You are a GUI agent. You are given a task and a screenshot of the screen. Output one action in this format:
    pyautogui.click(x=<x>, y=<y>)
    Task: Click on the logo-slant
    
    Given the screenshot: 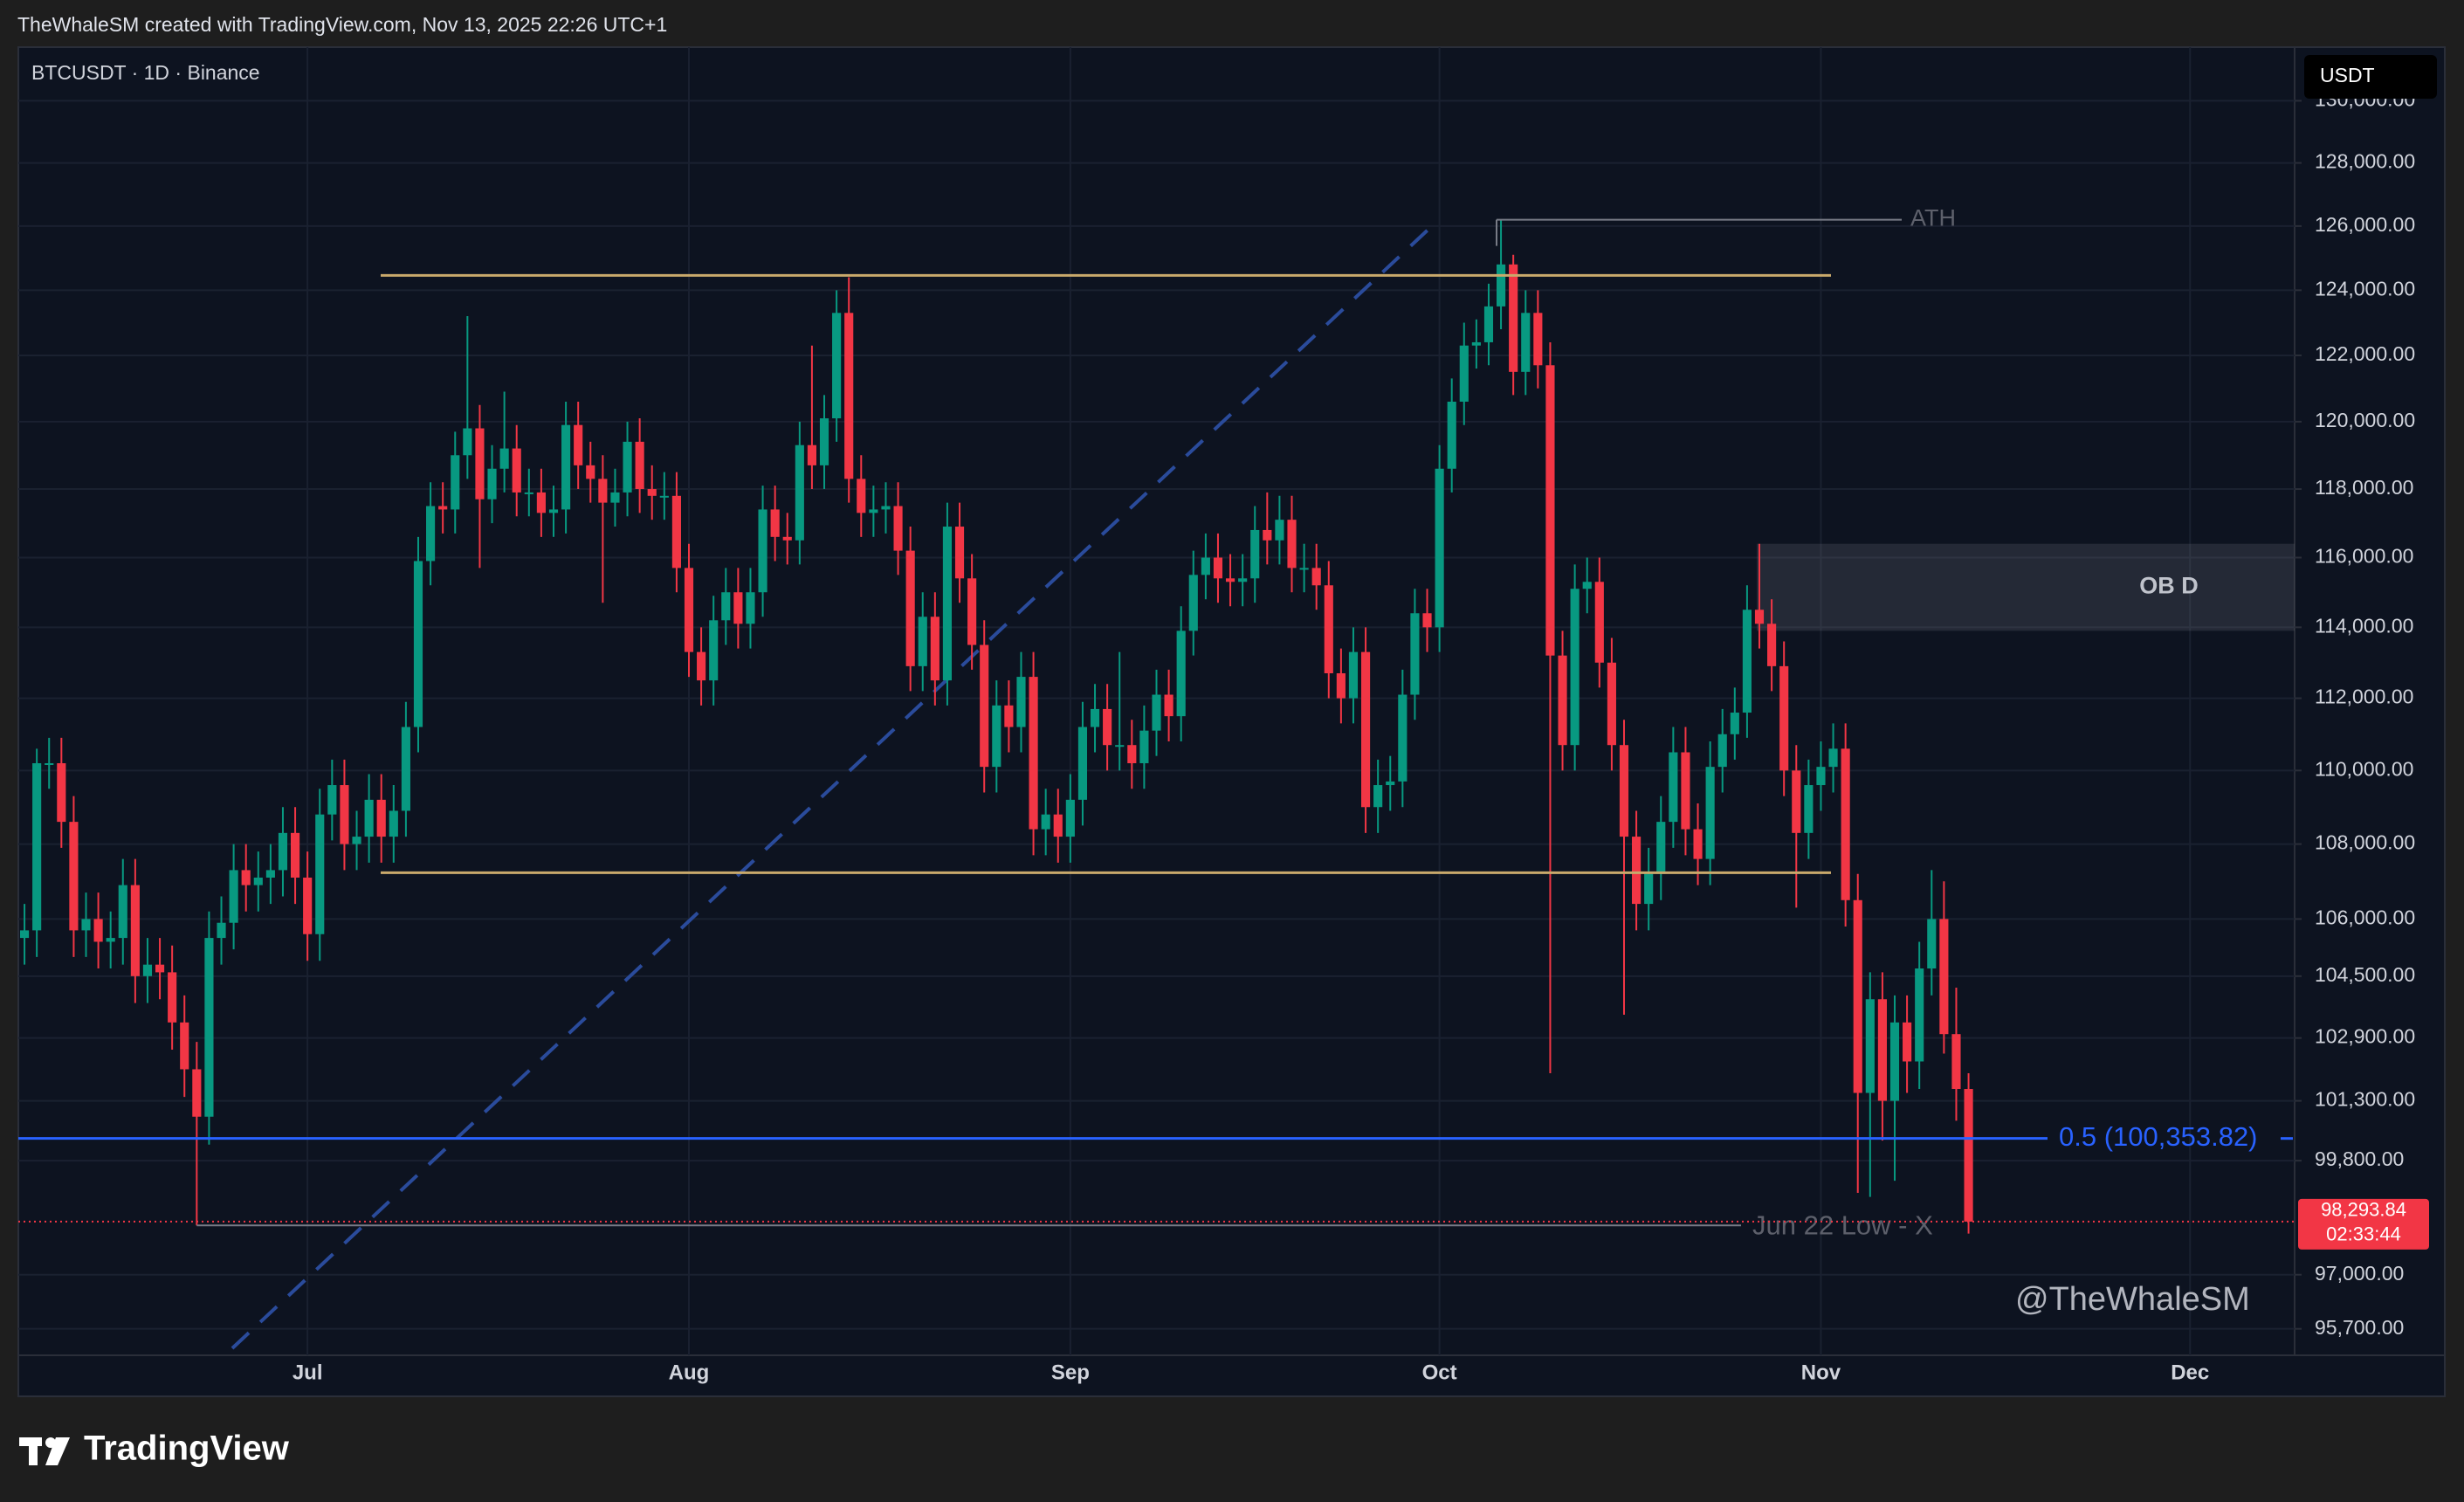 What is the action you would take?
    pyautogui.click(x=57, y=1451)
    